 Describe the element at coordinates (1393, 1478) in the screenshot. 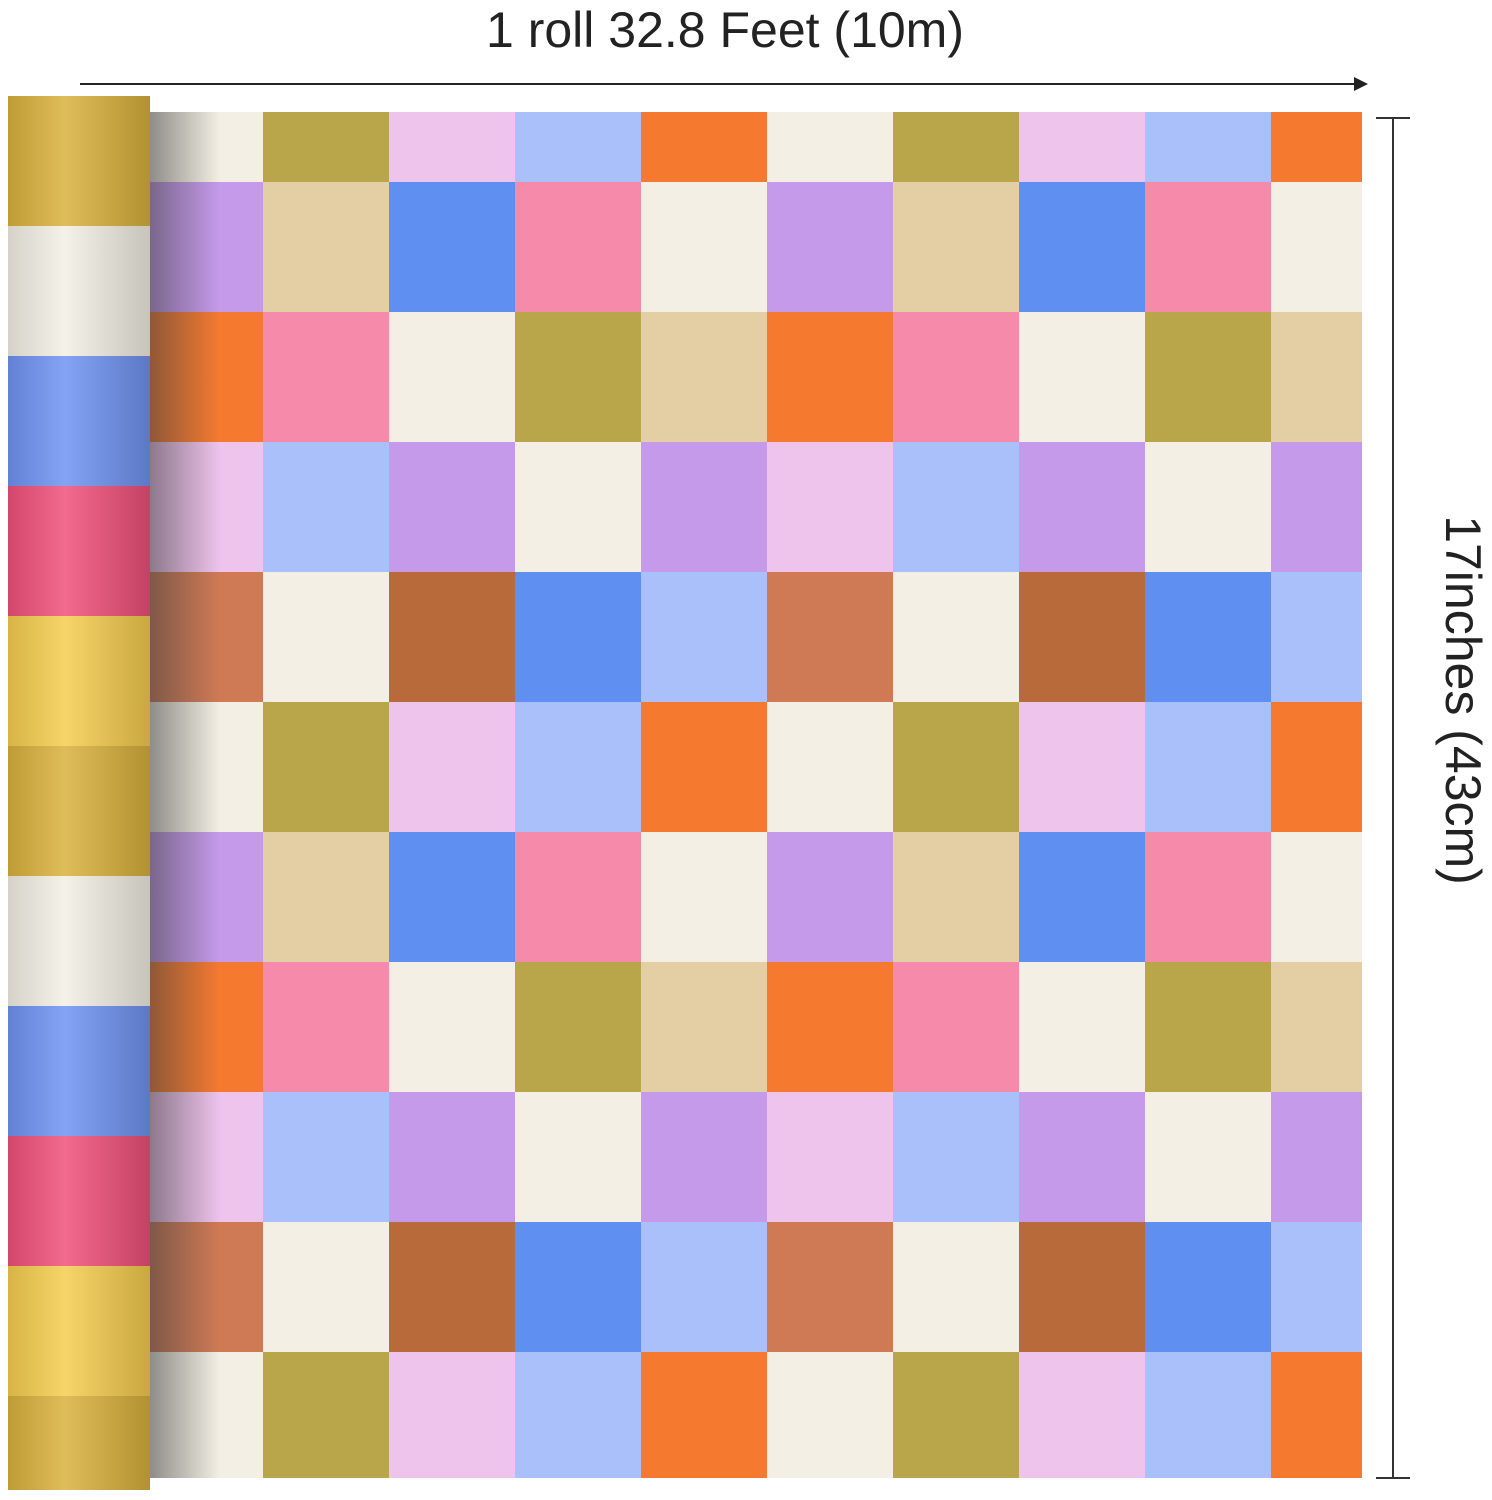

I see `height-tick-bottom` at that location.